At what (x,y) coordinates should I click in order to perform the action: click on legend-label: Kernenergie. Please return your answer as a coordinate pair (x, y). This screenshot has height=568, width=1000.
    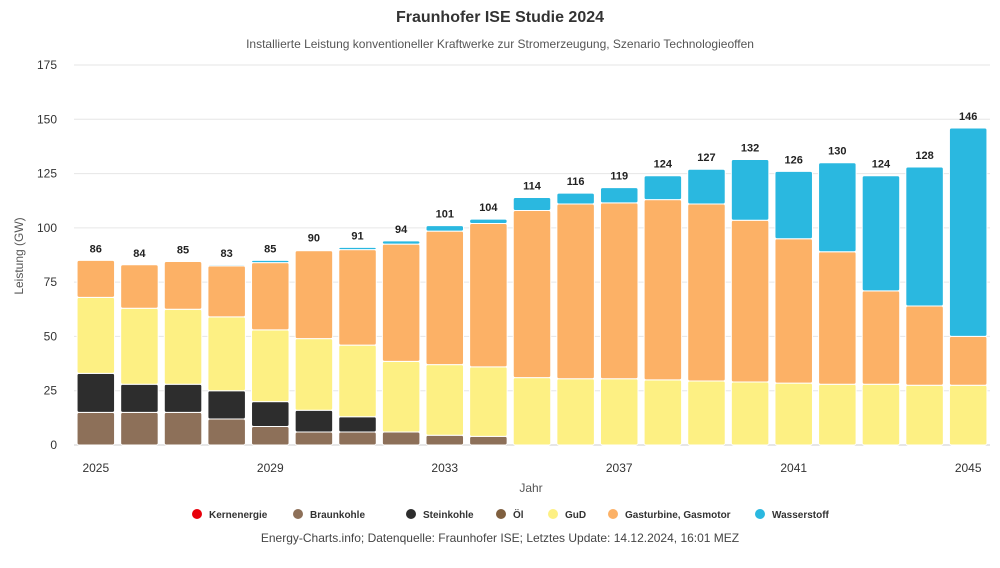
    Looking at the image, I should click on (238, 515).